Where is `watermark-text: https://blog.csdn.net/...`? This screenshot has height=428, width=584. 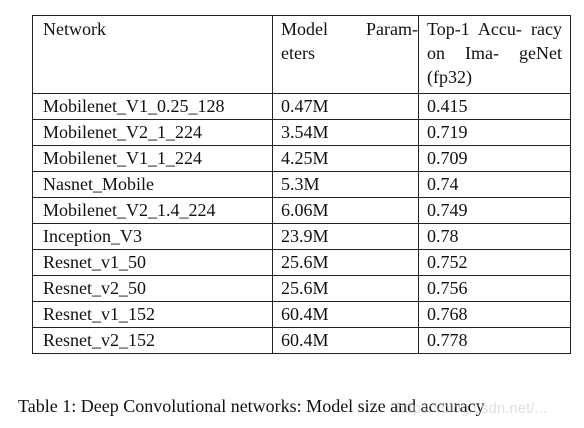 watermark-text: https://blog.csdn.net/... is located at coordinates (471, 408).